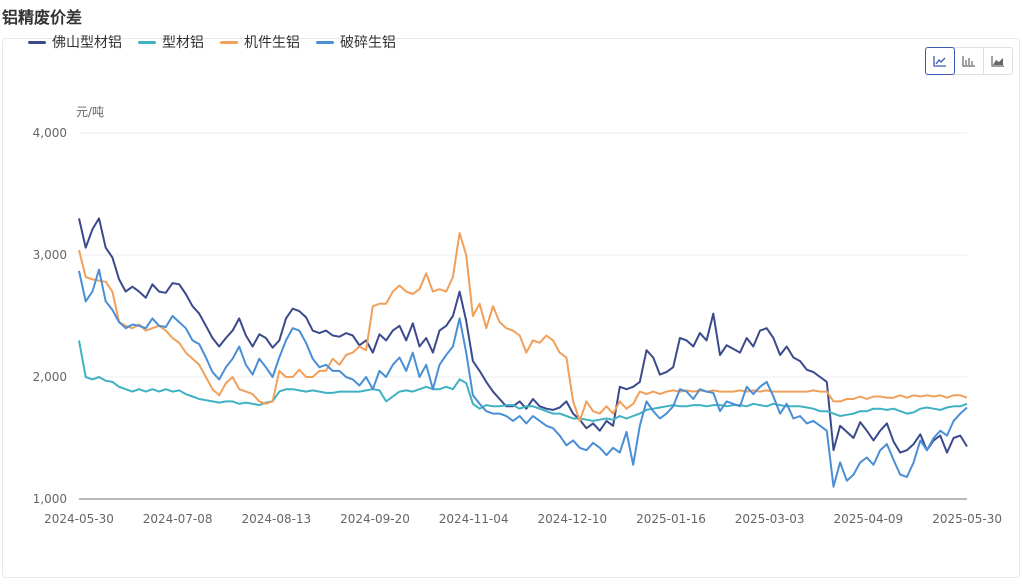 This screenshot has height=578, width=1024. What do you see at coordinates (368, 43) in the screenshot?
I see `legend-label: 破碎生铝` at bounding box center [368, 43].